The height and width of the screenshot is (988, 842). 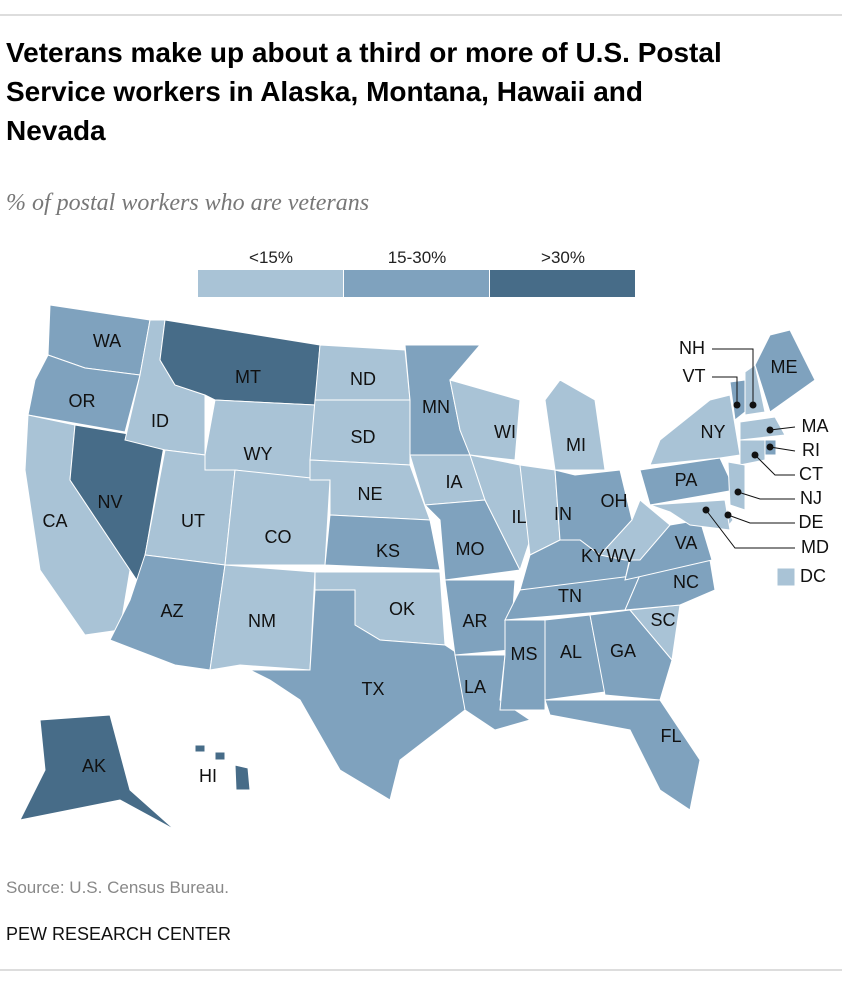 What do you see at coordinates (94, 766) in the screenshot?
I see `state-label: AK` at bounding box center [94, 766].